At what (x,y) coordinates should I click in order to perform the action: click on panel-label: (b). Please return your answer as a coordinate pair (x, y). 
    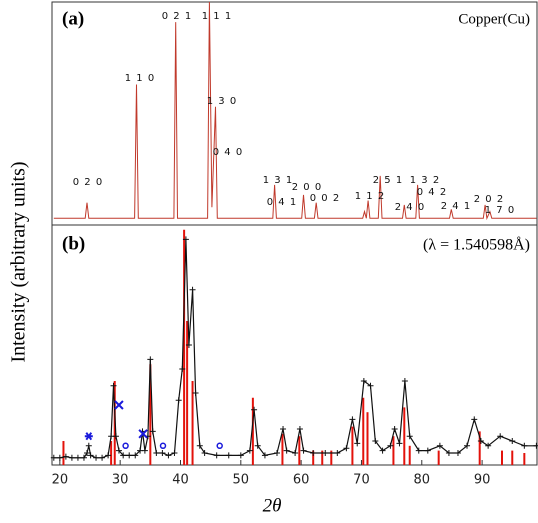
    Looking at the image, I should click on (73, 243).